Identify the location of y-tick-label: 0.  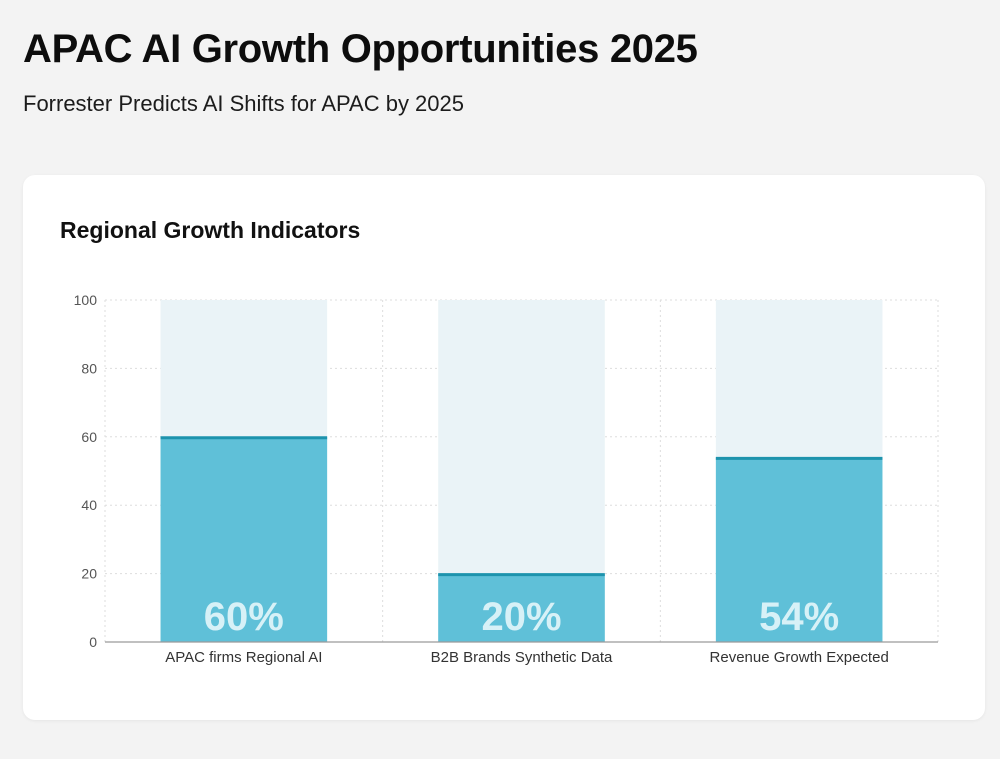
(93, 642).